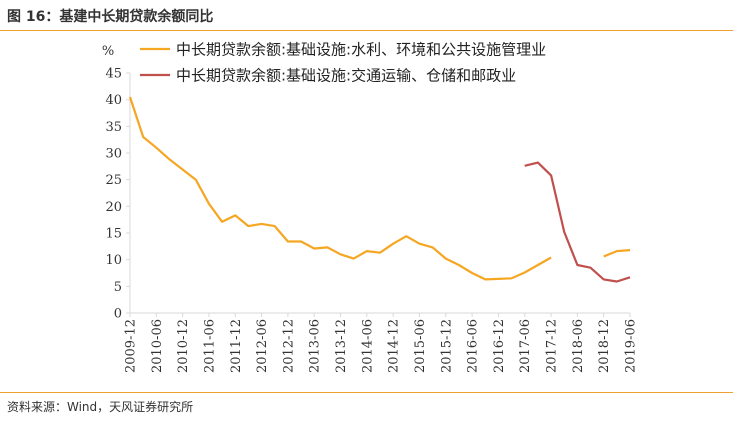 The image size is (733, 423). Describe the element at coordinates (113, 100) in the screenshot. I see `y-tick-label: 40` at that location.